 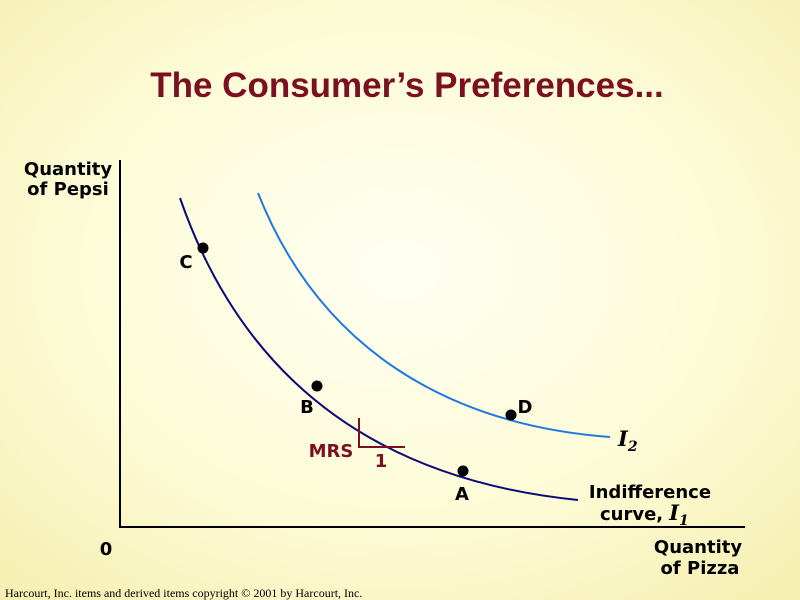 What do you see at coordinates (331, 451) in the screenshot?
I see `mrs-label: MRS` at bounding box center [331, 451].